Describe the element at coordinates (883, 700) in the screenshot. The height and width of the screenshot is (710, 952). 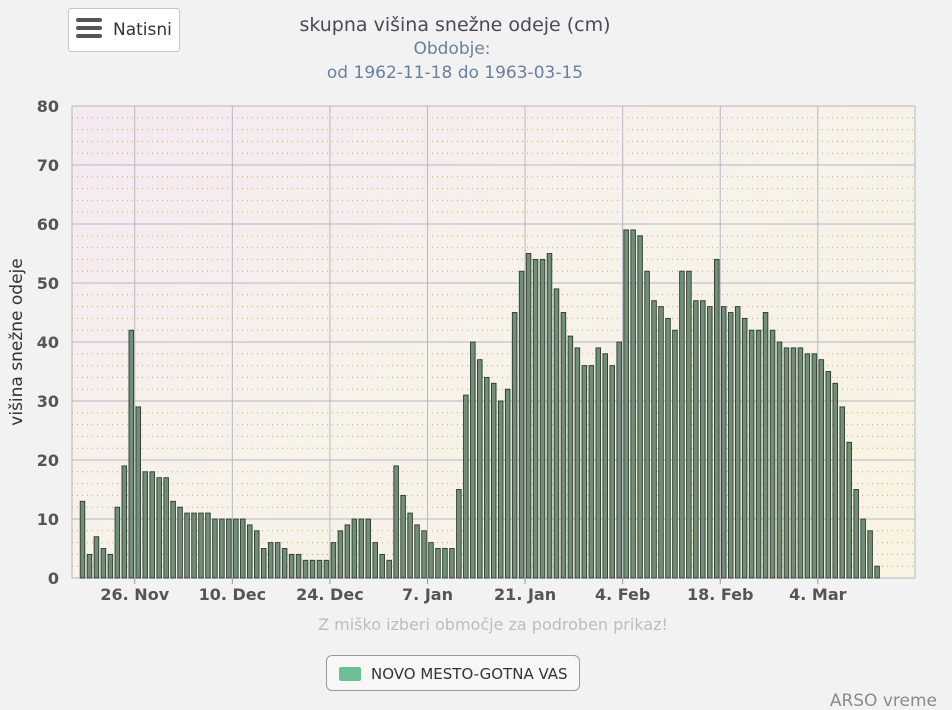
I see `credit-text: ARSO vreme` at that location.